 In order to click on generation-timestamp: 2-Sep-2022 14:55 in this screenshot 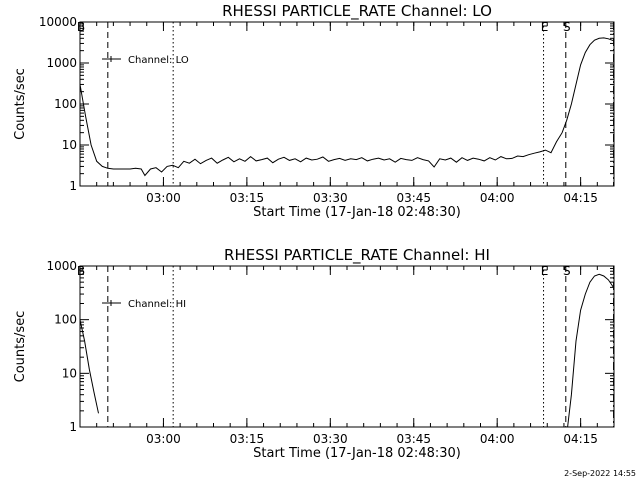, I will do `click(600, 473)`.